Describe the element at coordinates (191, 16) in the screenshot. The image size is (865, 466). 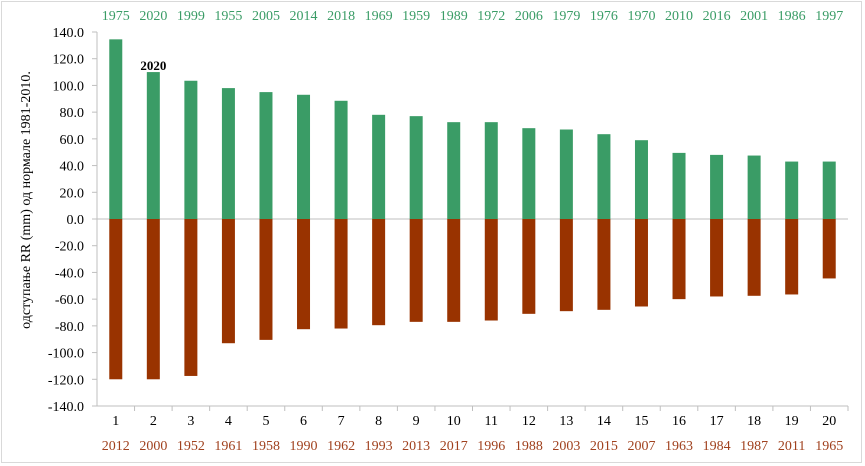
I see `top-year-label: 1999` at that location.